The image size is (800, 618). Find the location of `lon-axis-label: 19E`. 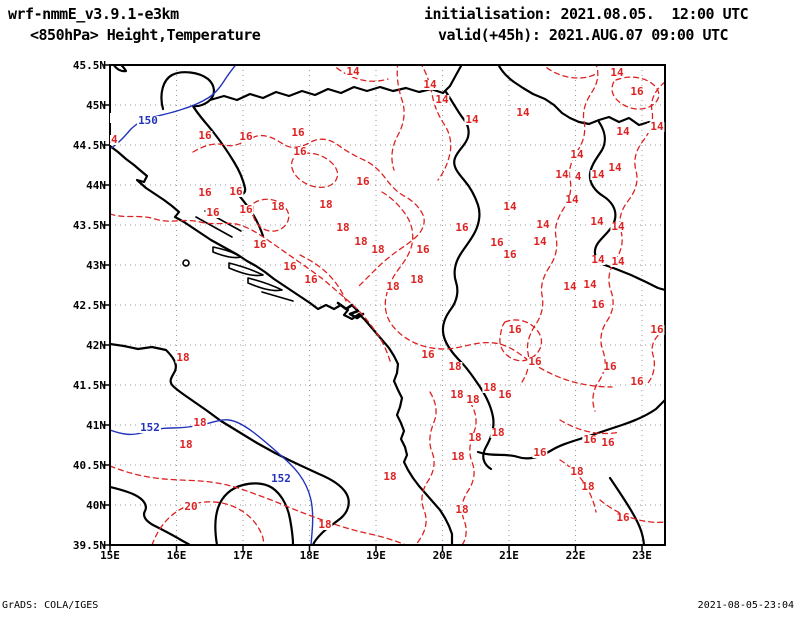

lon-axis-label: 19E is located at coordinates (376, 555).